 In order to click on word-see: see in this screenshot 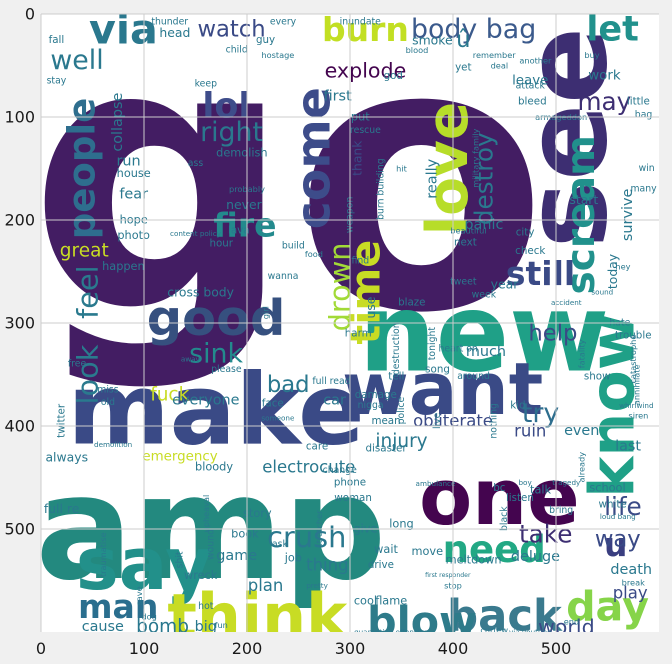, I will do `click(566, 137)`.